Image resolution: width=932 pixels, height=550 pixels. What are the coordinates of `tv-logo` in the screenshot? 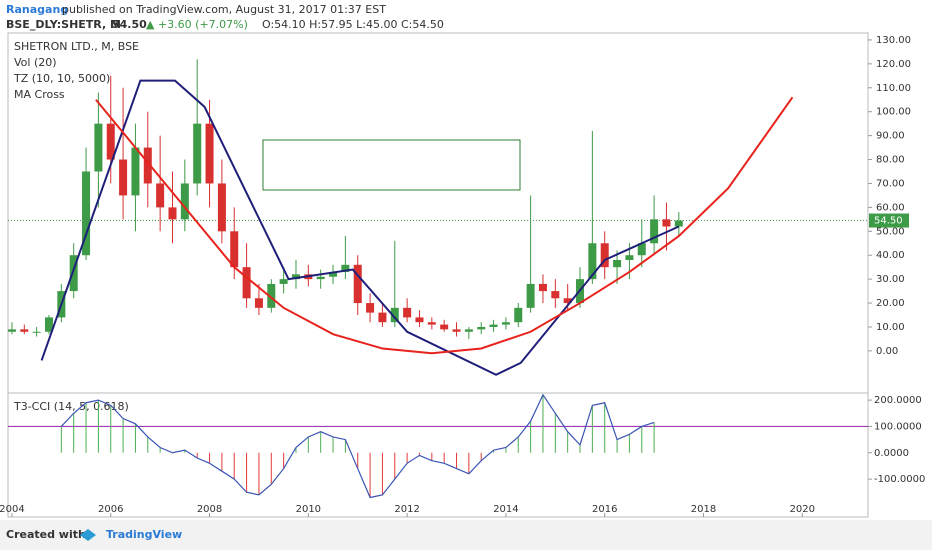 It's located at (88, 535).